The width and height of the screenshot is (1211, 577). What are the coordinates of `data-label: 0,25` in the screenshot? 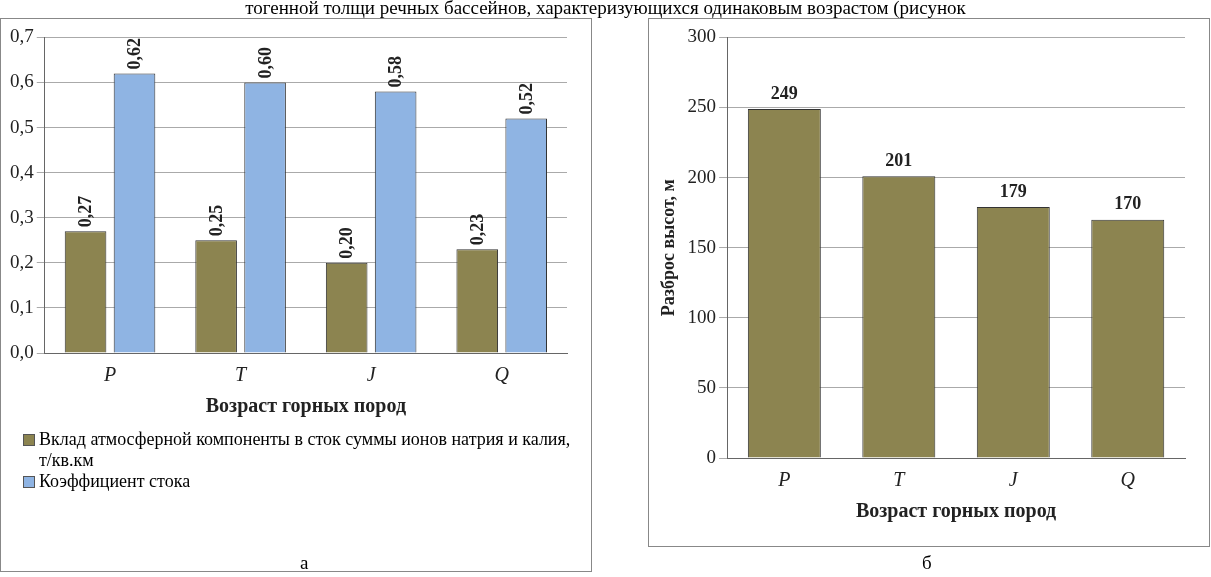 It's located at (215, 220).